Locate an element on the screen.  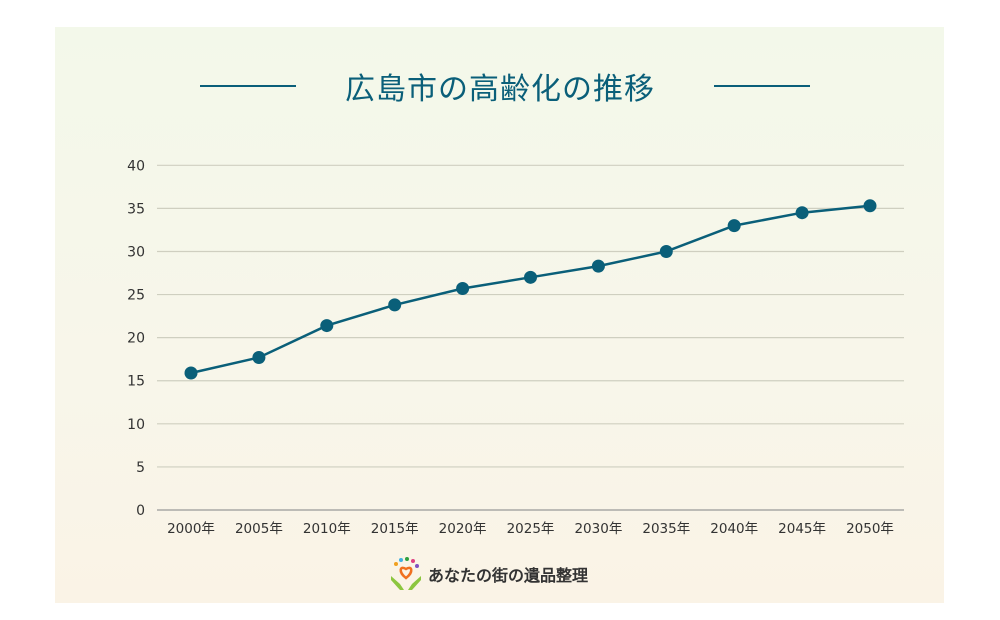
x-tick-label: 2030年 is located at coordinates (598, 529).